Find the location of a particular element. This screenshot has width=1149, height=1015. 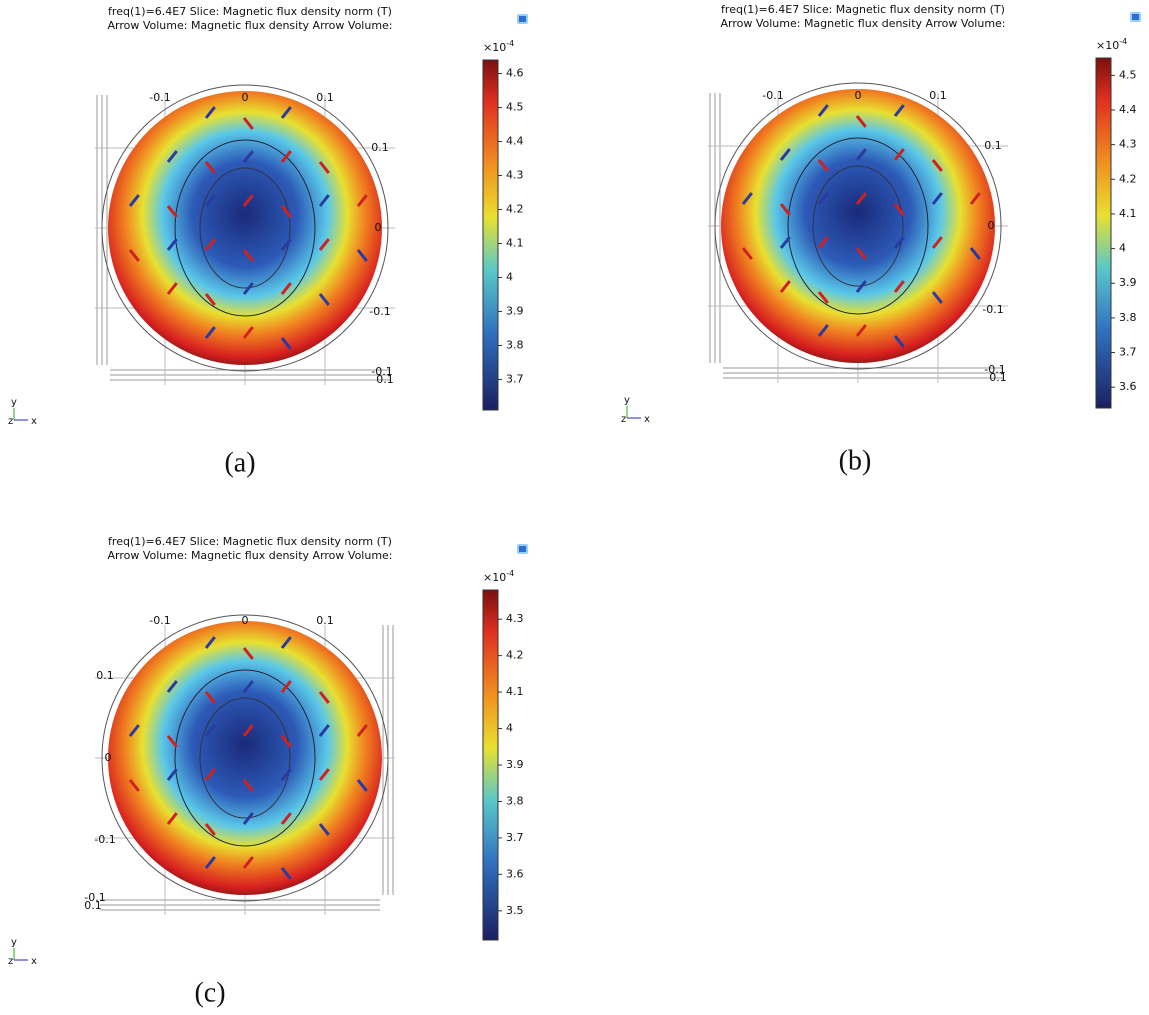

caption: (b) is located at coordinates (855, 460).